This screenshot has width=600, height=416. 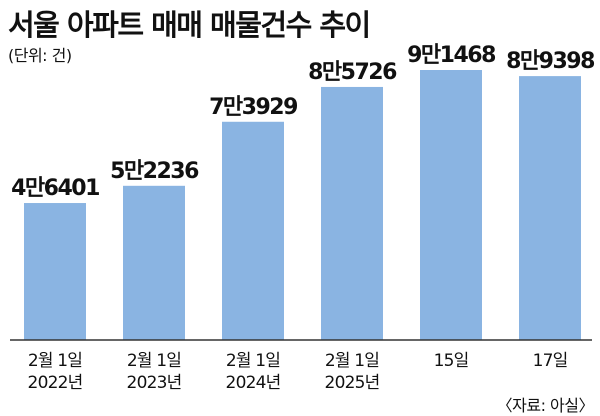 What do you see at coordinates (545, 405) in the screenshot?
I see `source-note: 〈자료: 아실〉` at bounding box center [545, 405].